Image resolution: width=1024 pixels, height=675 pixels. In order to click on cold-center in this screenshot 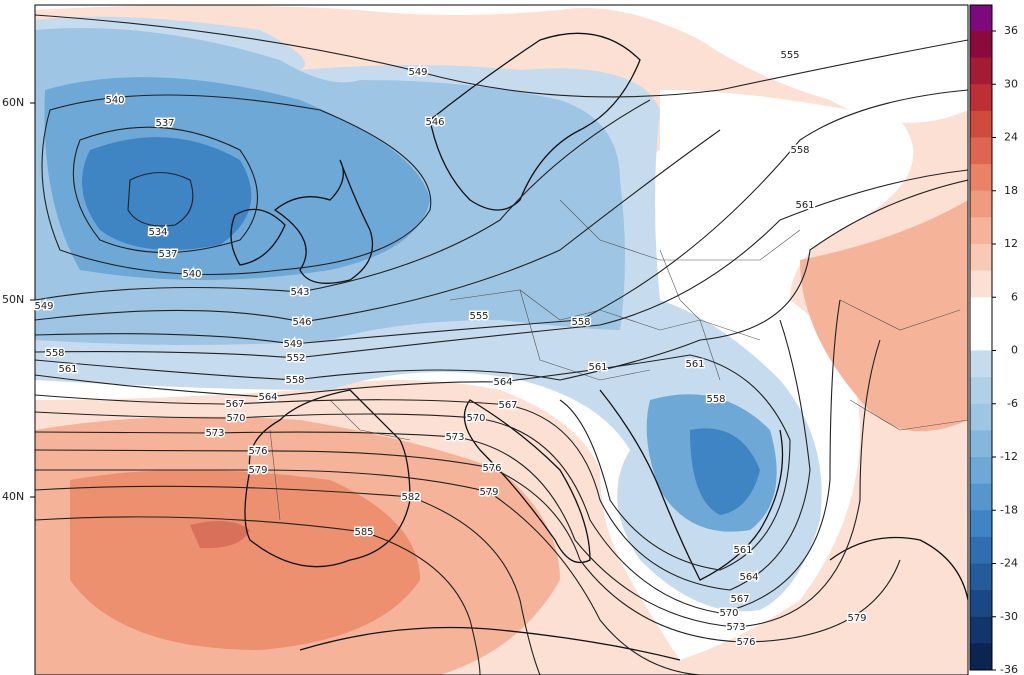, I will do `click(167, 193)`.